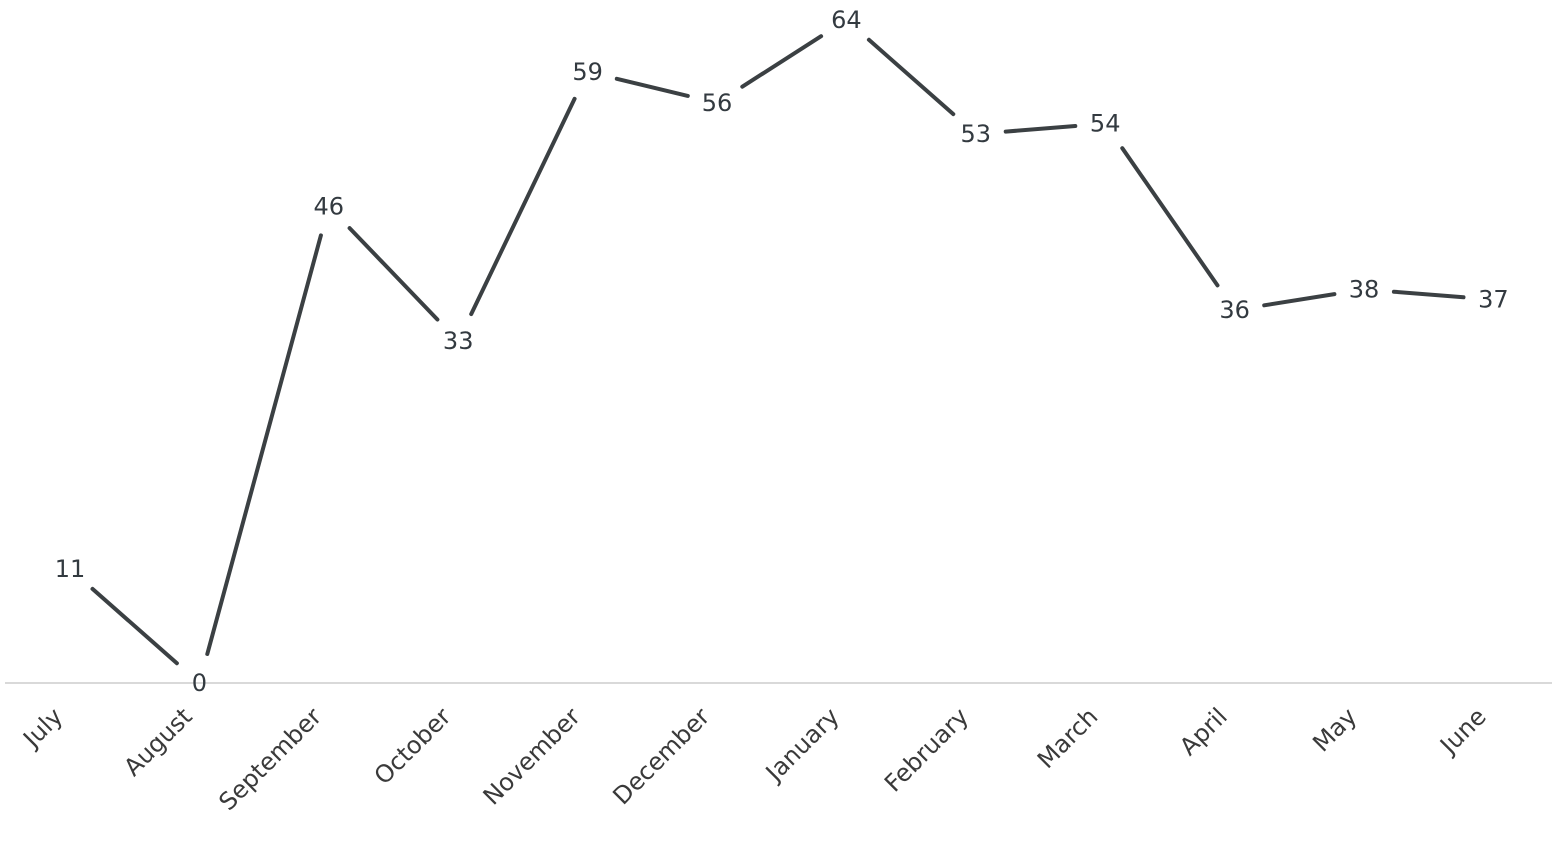 This screenshot has width=1556, height=845. Describe the element at coordinates (846, 20) in the screenshot. I see `data-label-january: 64` at that location.